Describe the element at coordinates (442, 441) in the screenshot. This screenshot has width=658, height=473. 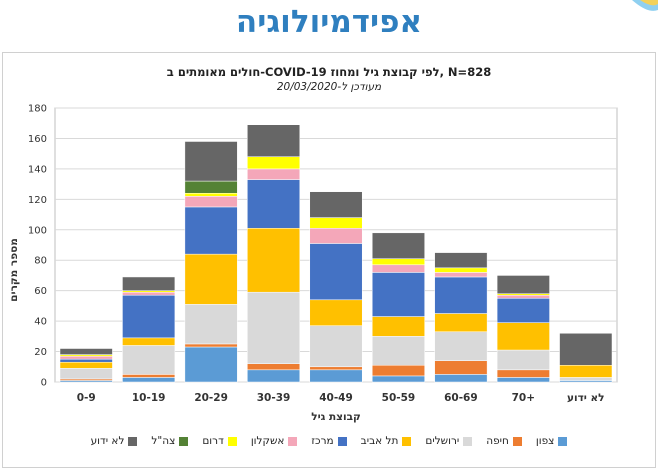
I see `legend-label: ירושלים` at that location.